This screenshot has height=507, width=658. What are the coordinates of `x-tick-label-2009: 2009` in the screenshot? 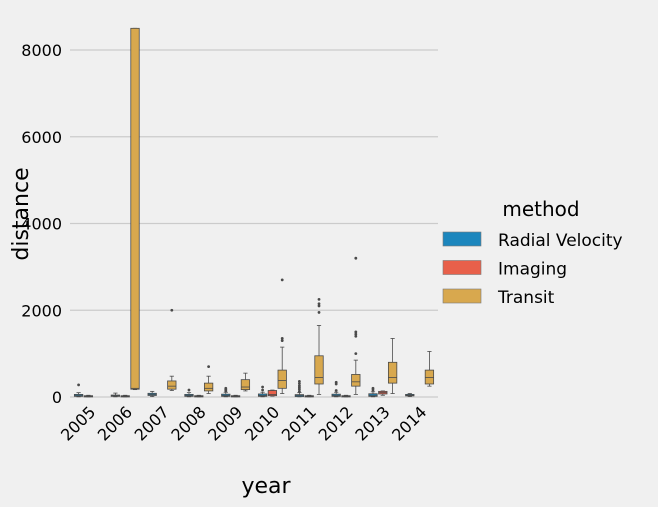 It's located at (225, 423).